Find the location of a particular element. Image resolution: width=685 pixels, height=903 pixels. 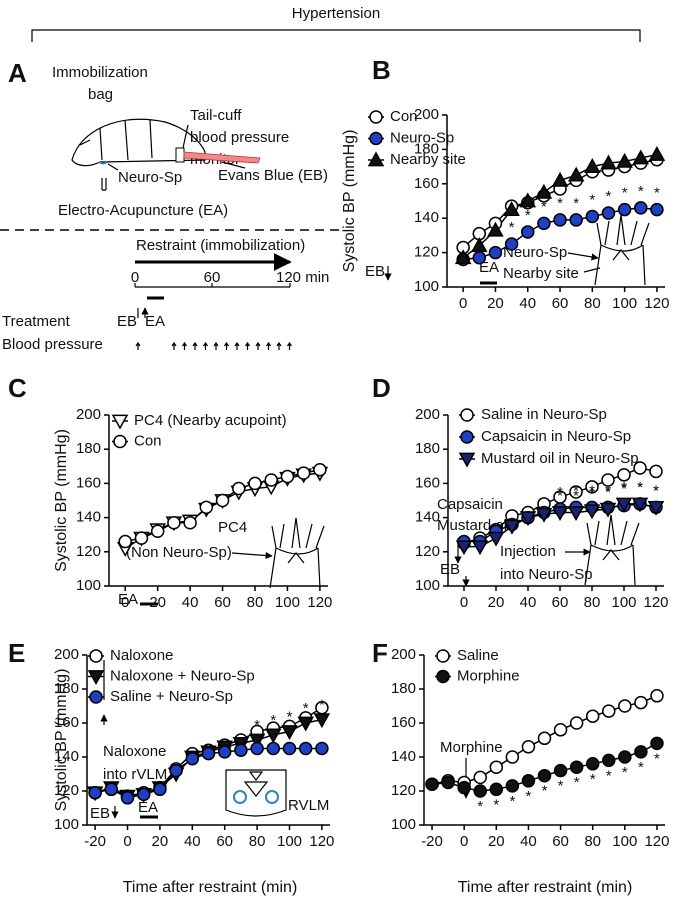

legend-label: Con is located at coordinates (404, 116).